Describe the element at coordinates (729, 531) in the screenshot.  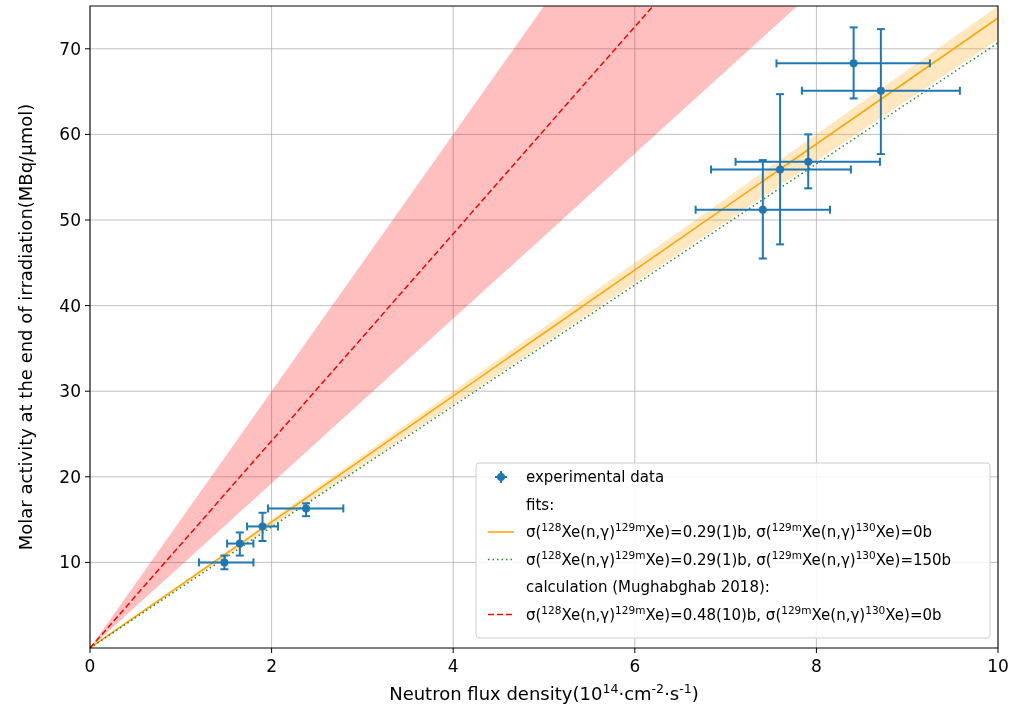
I see `text: σ($^{128}$Xe(n,γ)$^{129m}$Xe)=0.29(1)b, σ($^{129m}$Xe(n,γ)$^{130}$Xe)=0b` at that location.